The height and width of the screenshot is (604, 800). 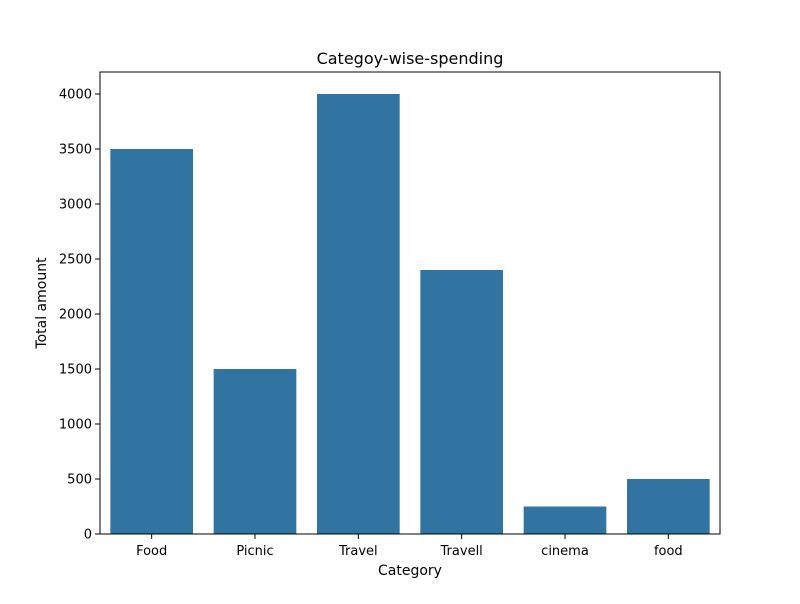 I want to click on y-tick-label-6: 3000, so click(x=75, y=205).